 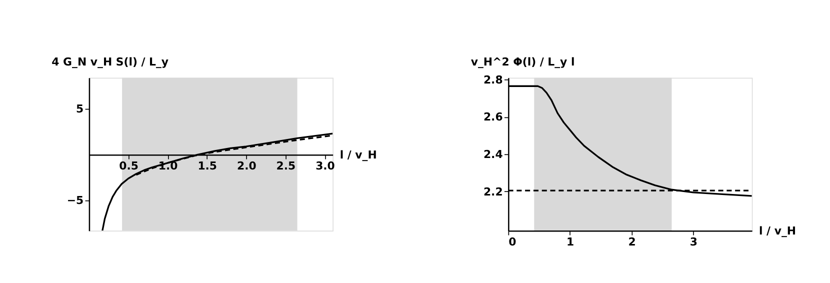 I want to click on y-tick-label: 5, so click(x=80, y=109).